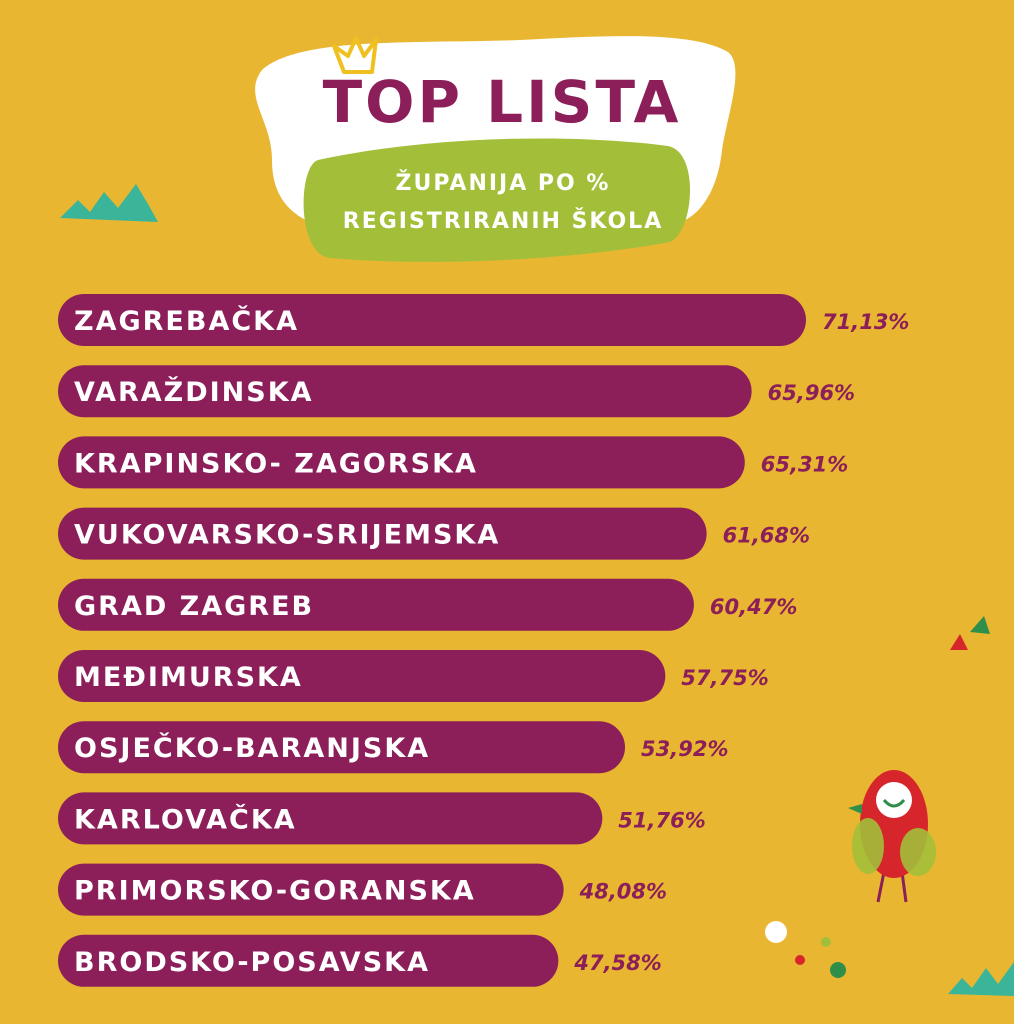 This screenshot has height=1024, width=1014. What do you see at coordinates (959, 642) in the screenshot?
I see `confetti-triangle-red` at bounding box center [959, 642].